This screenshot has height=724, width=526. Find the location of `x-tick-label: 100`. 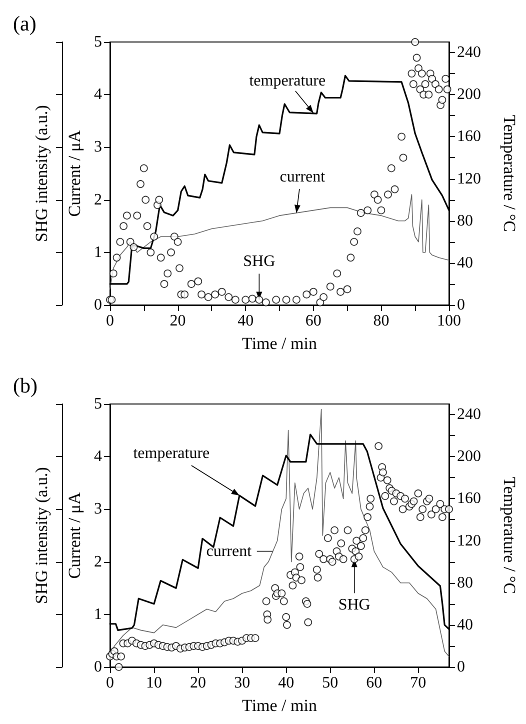

x-tick-label: 100 is located at coordinates (449, 321).